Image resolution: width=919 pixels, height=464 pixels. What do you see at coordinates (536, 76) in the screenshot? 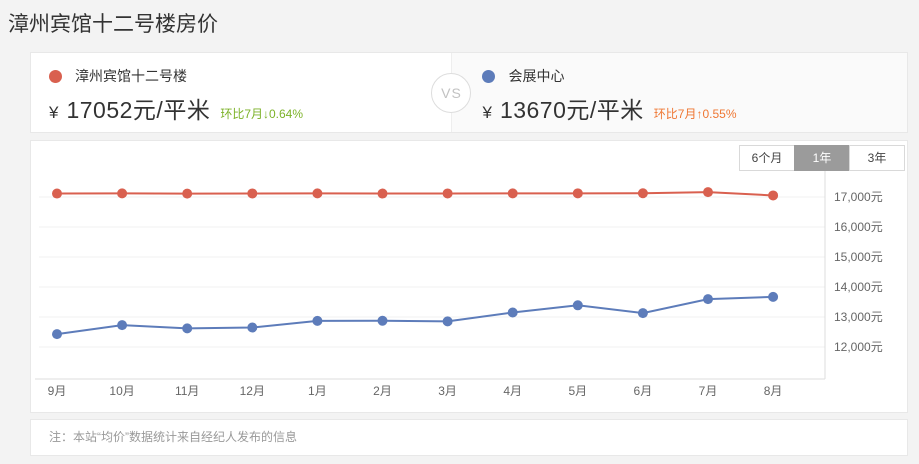
I see `right-property-name: 会展中心` at bounding box center [536, 76].